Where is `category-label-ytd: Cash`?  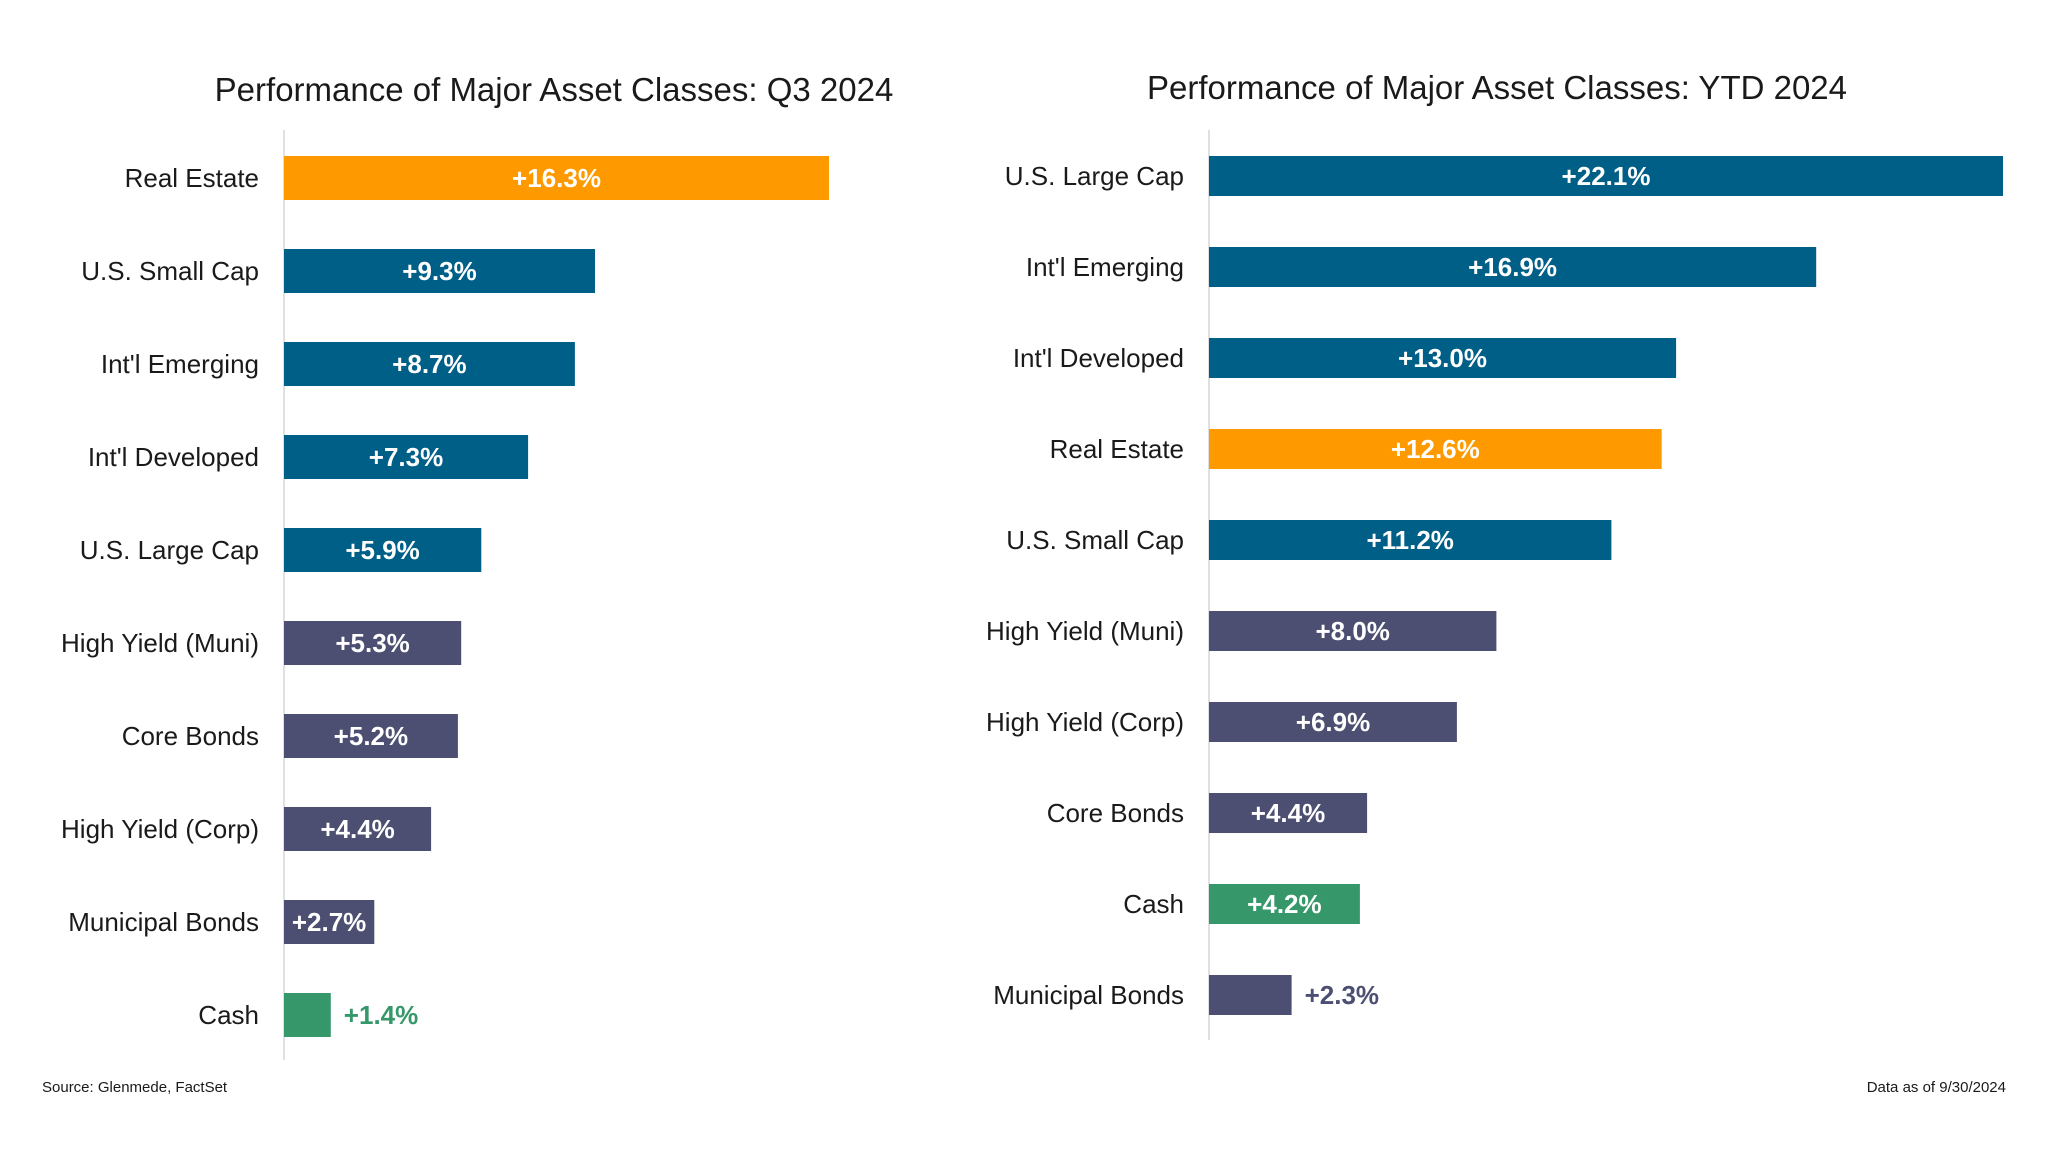 category-label-ytd: Cash is located at coordinates (1153, 904).